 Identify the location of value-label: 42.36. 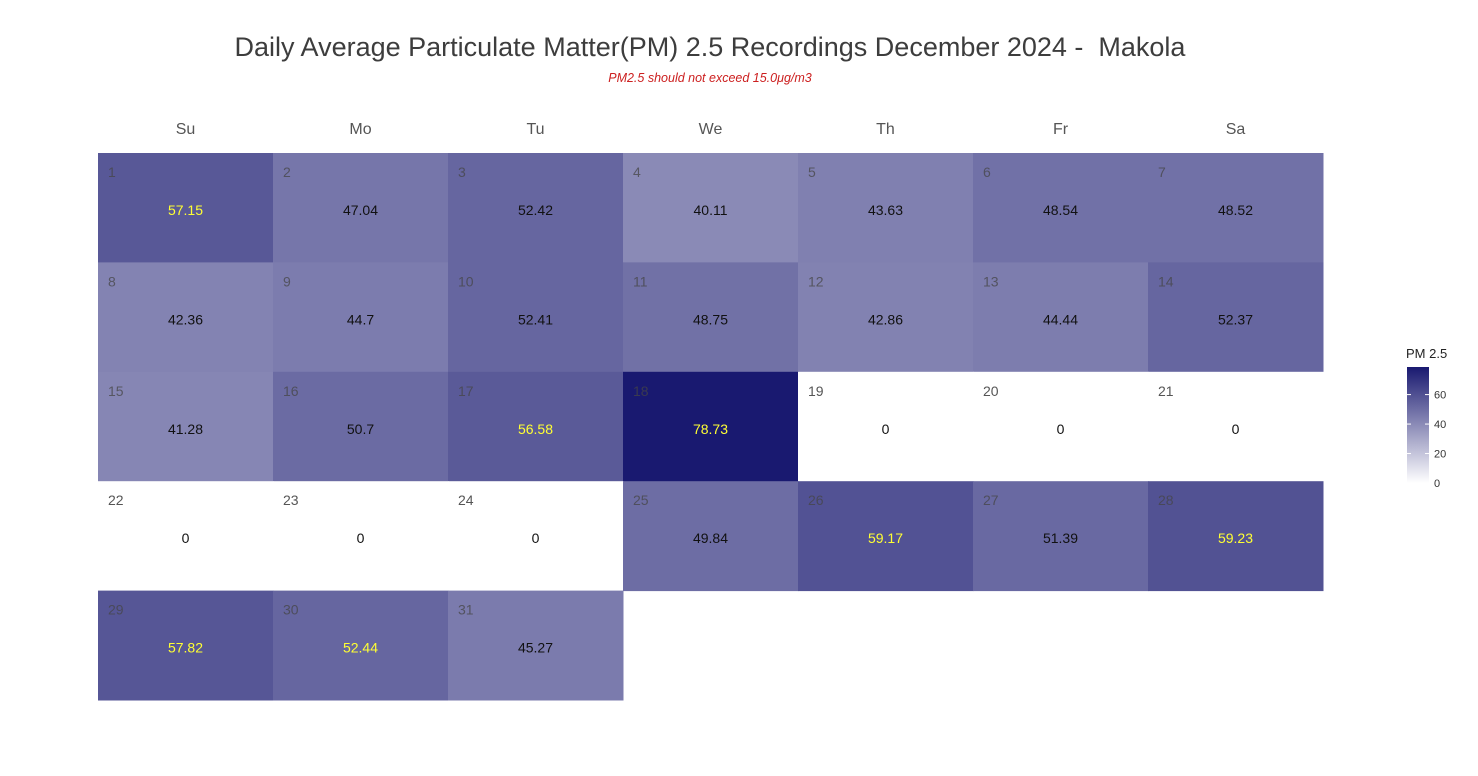
(185, 319).